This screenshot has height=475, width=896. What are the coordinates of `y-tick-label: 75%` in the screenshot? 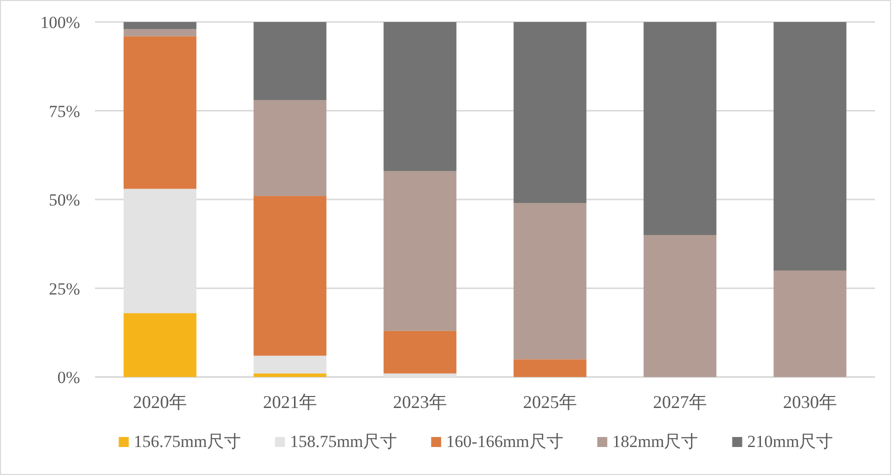 It's located at (64, 111).